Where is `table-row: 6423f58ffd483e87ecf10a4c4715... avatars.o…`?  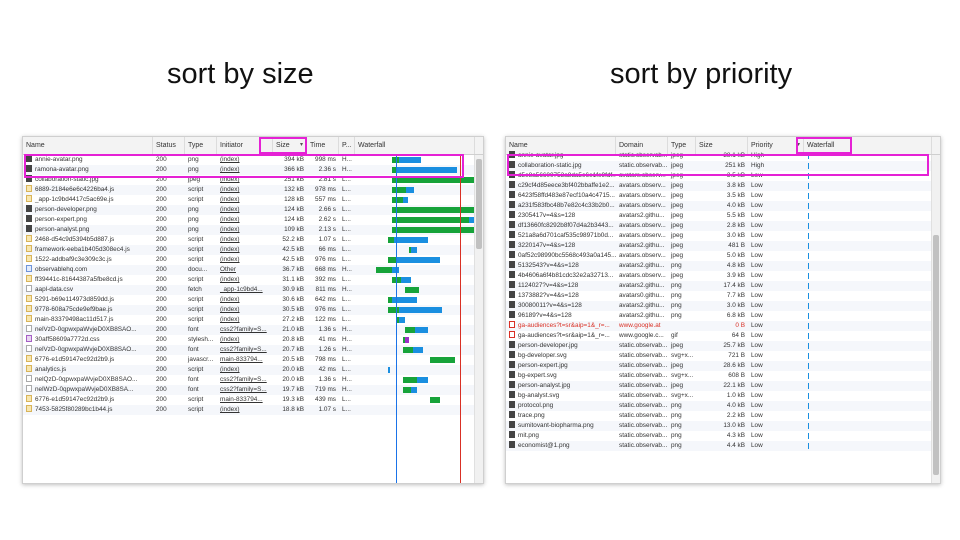
table-row: 6423f58ffd483e87ecf10a4c4715... avatars.o… is located at coordinates (723, 196).